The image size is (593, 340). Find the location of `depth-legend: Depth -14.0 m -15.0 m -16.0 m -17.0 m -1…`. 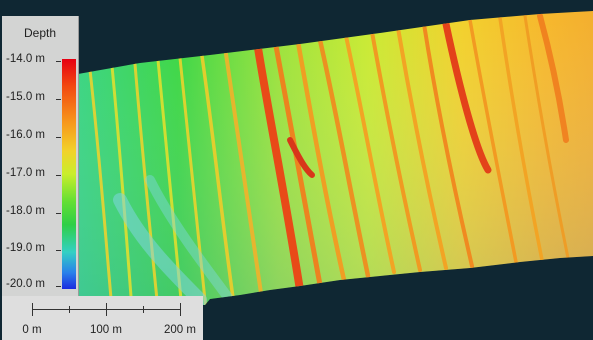

depth-legend: Depth -14.0 m -15.0 m -16.0 m -17.0 m -1… is located at coordinates (40, 156).